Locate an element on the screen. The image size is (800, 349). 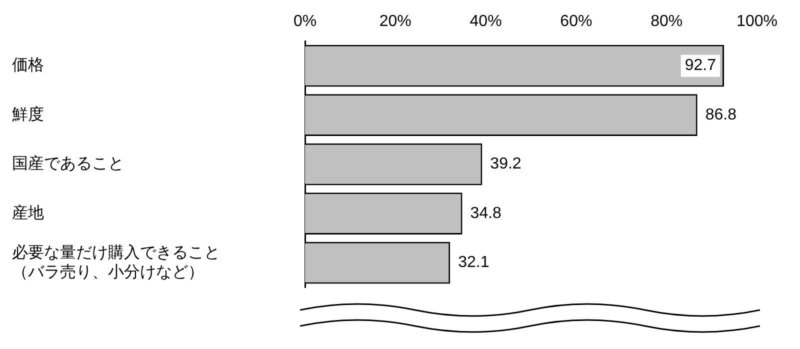
x-tick-label: 20% is located at coordinates (395, 21).